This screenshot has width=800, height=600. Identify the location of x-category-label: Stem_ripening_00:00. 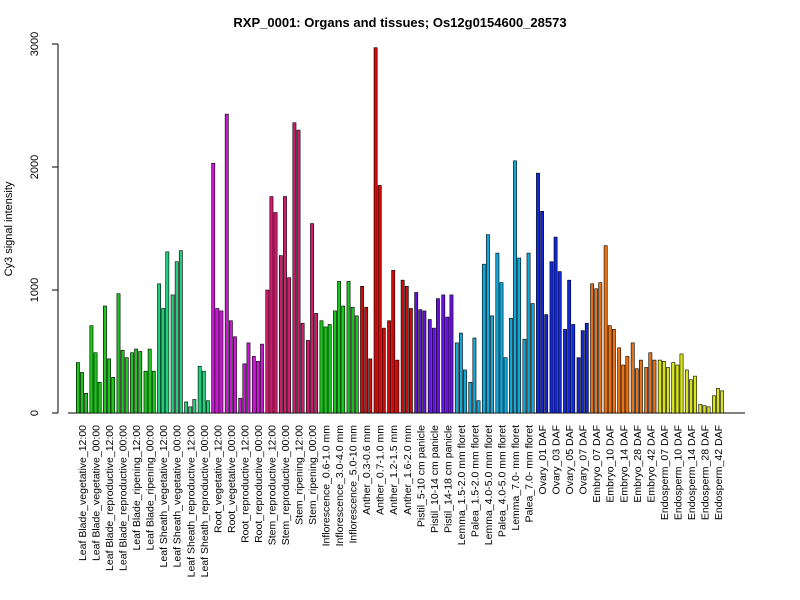
(313, 475).